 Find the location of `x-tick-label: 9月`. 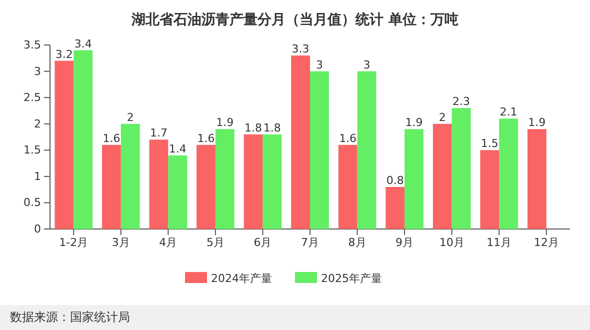

x-tick-label: 9月 is located at coordinates (405, 242).